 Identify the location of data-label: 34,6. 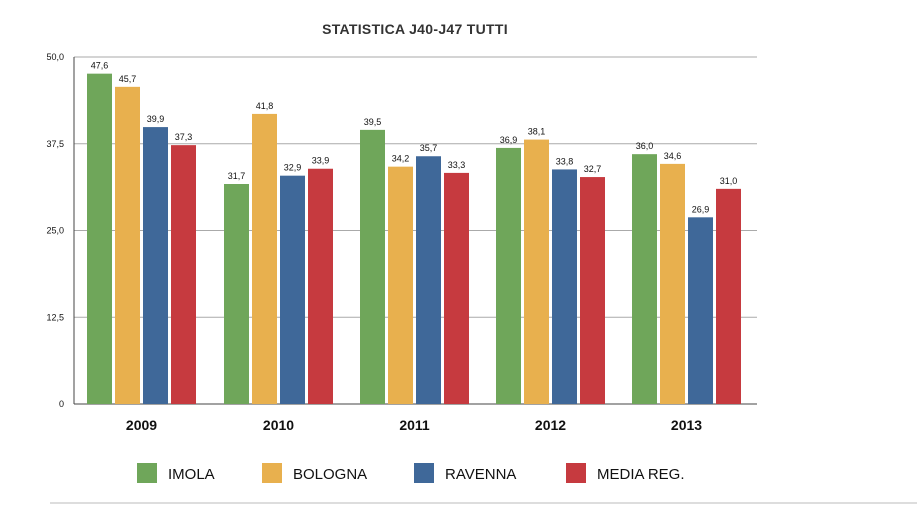
(673, 156).